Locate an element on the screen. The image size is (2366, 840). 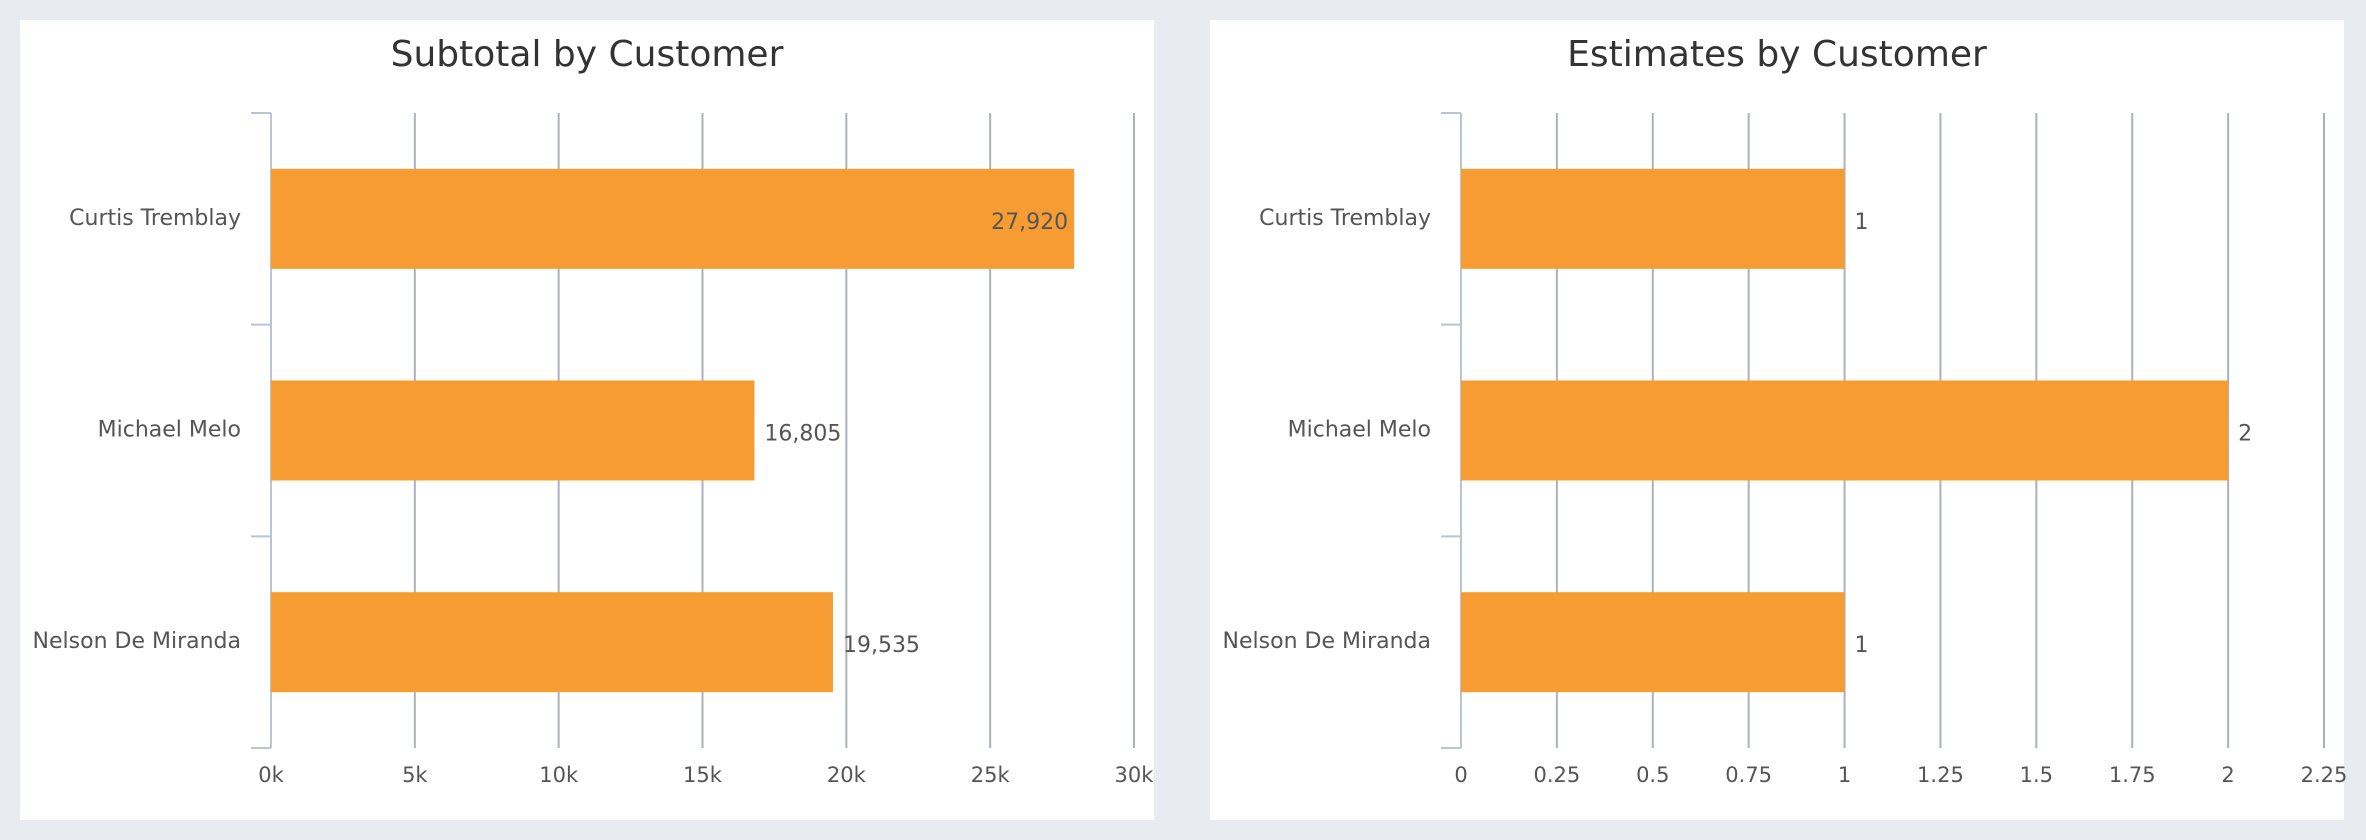
x-tick-label: 10k is located at coordinates (559, 775).